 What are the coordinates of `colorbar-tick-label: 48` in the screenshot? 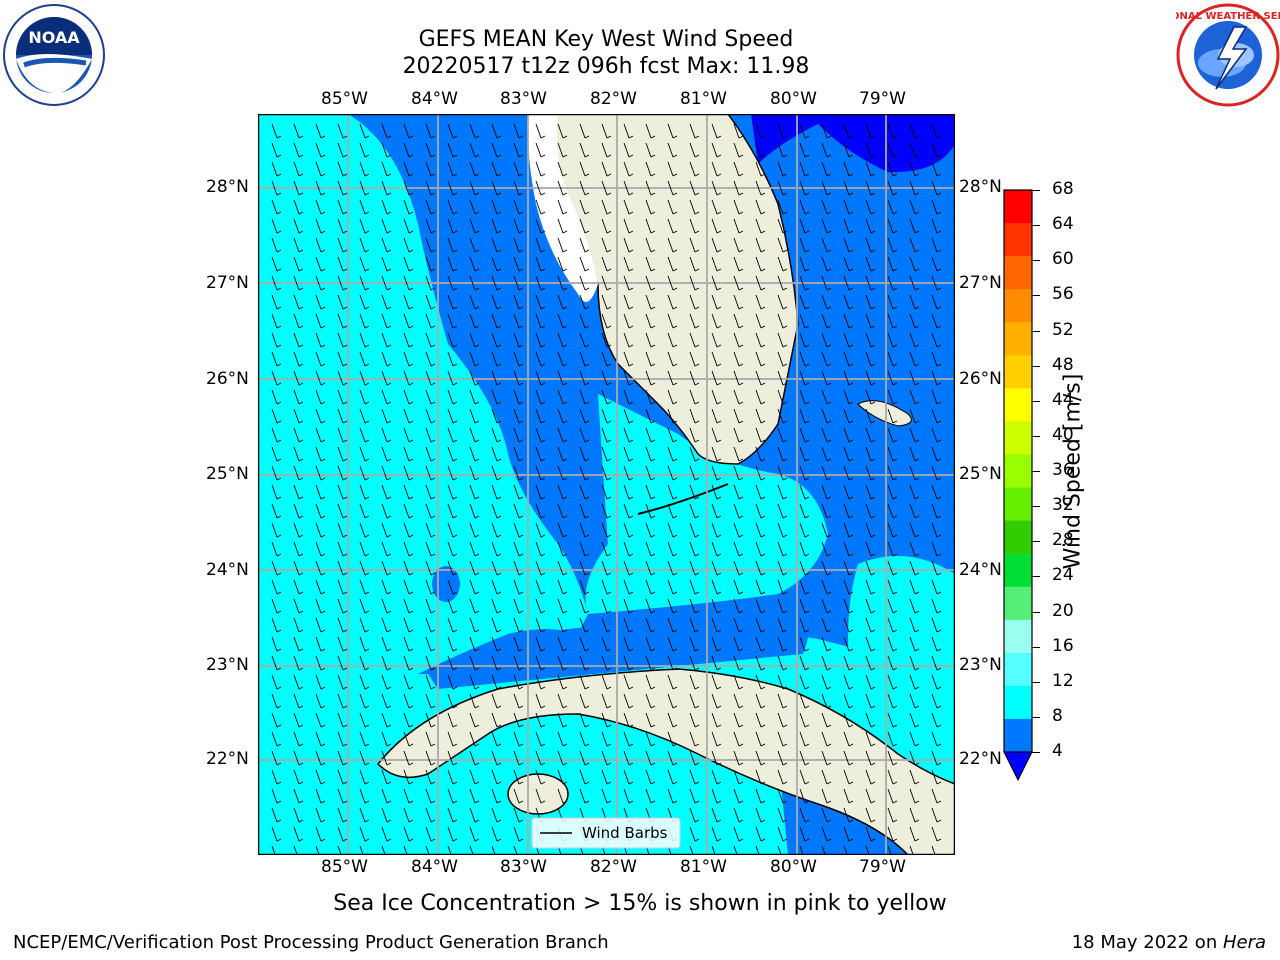 It's located at (1063, 364).